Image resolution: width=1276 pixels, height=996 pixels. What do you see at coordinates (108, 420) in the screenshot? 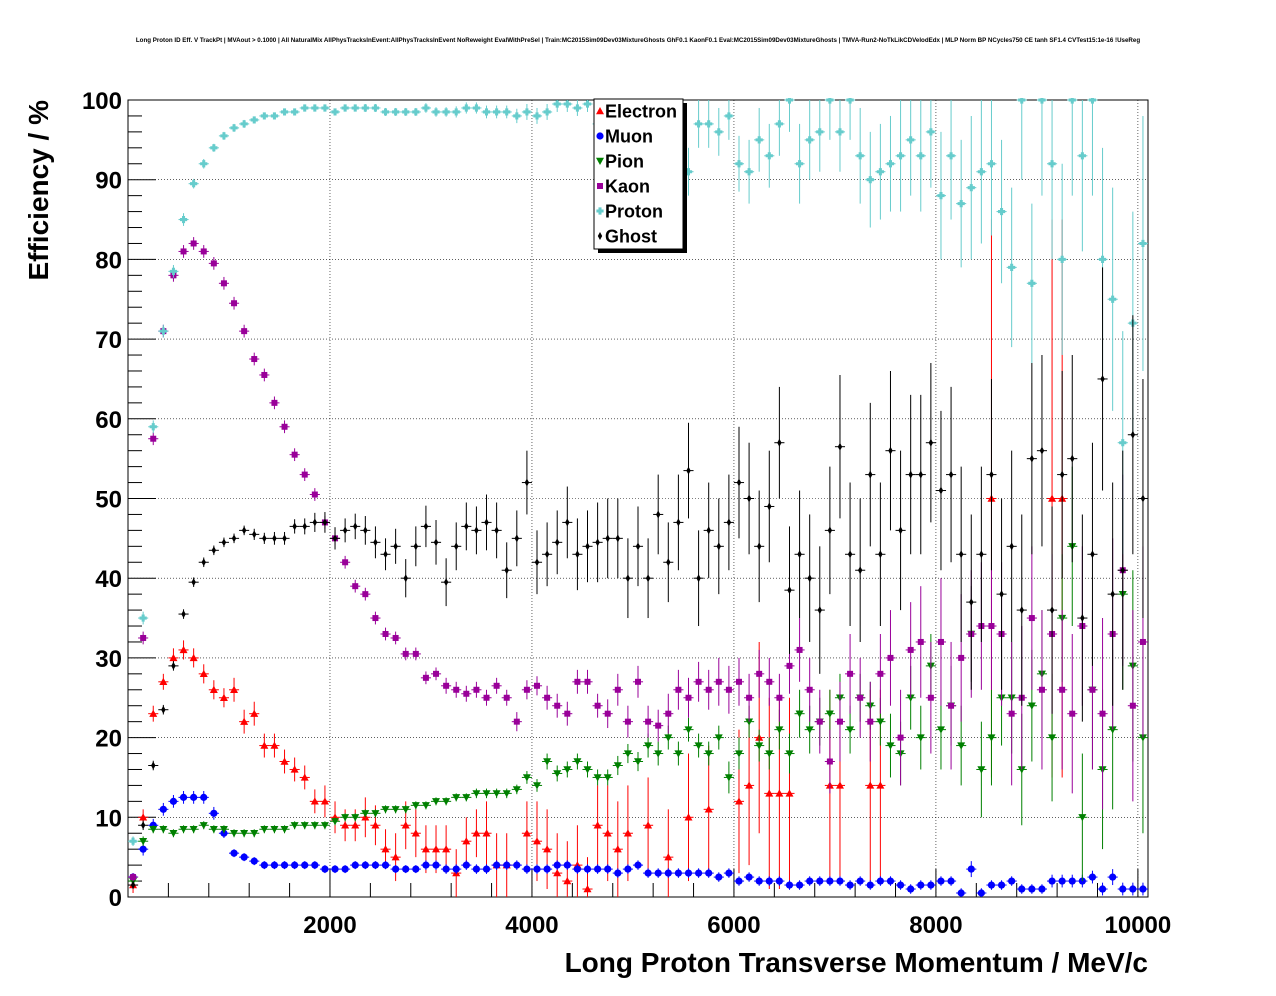
I see `y-tick-label: 60` at bounding box center [108, 420].